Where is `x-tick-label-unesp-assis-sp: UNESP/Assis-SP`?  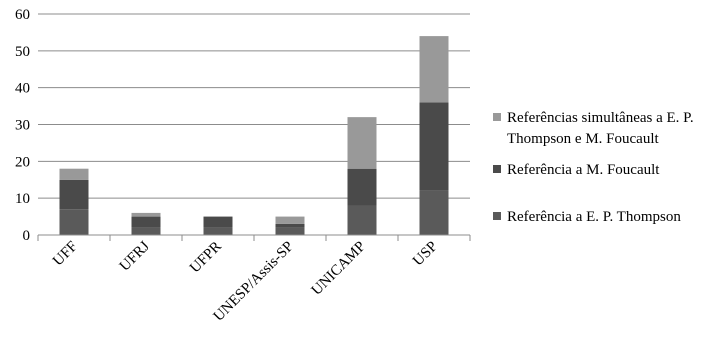
x-tick-label-unesp-assis-sp: UNESP/Assis-SP is located at coordinates (254, 282).